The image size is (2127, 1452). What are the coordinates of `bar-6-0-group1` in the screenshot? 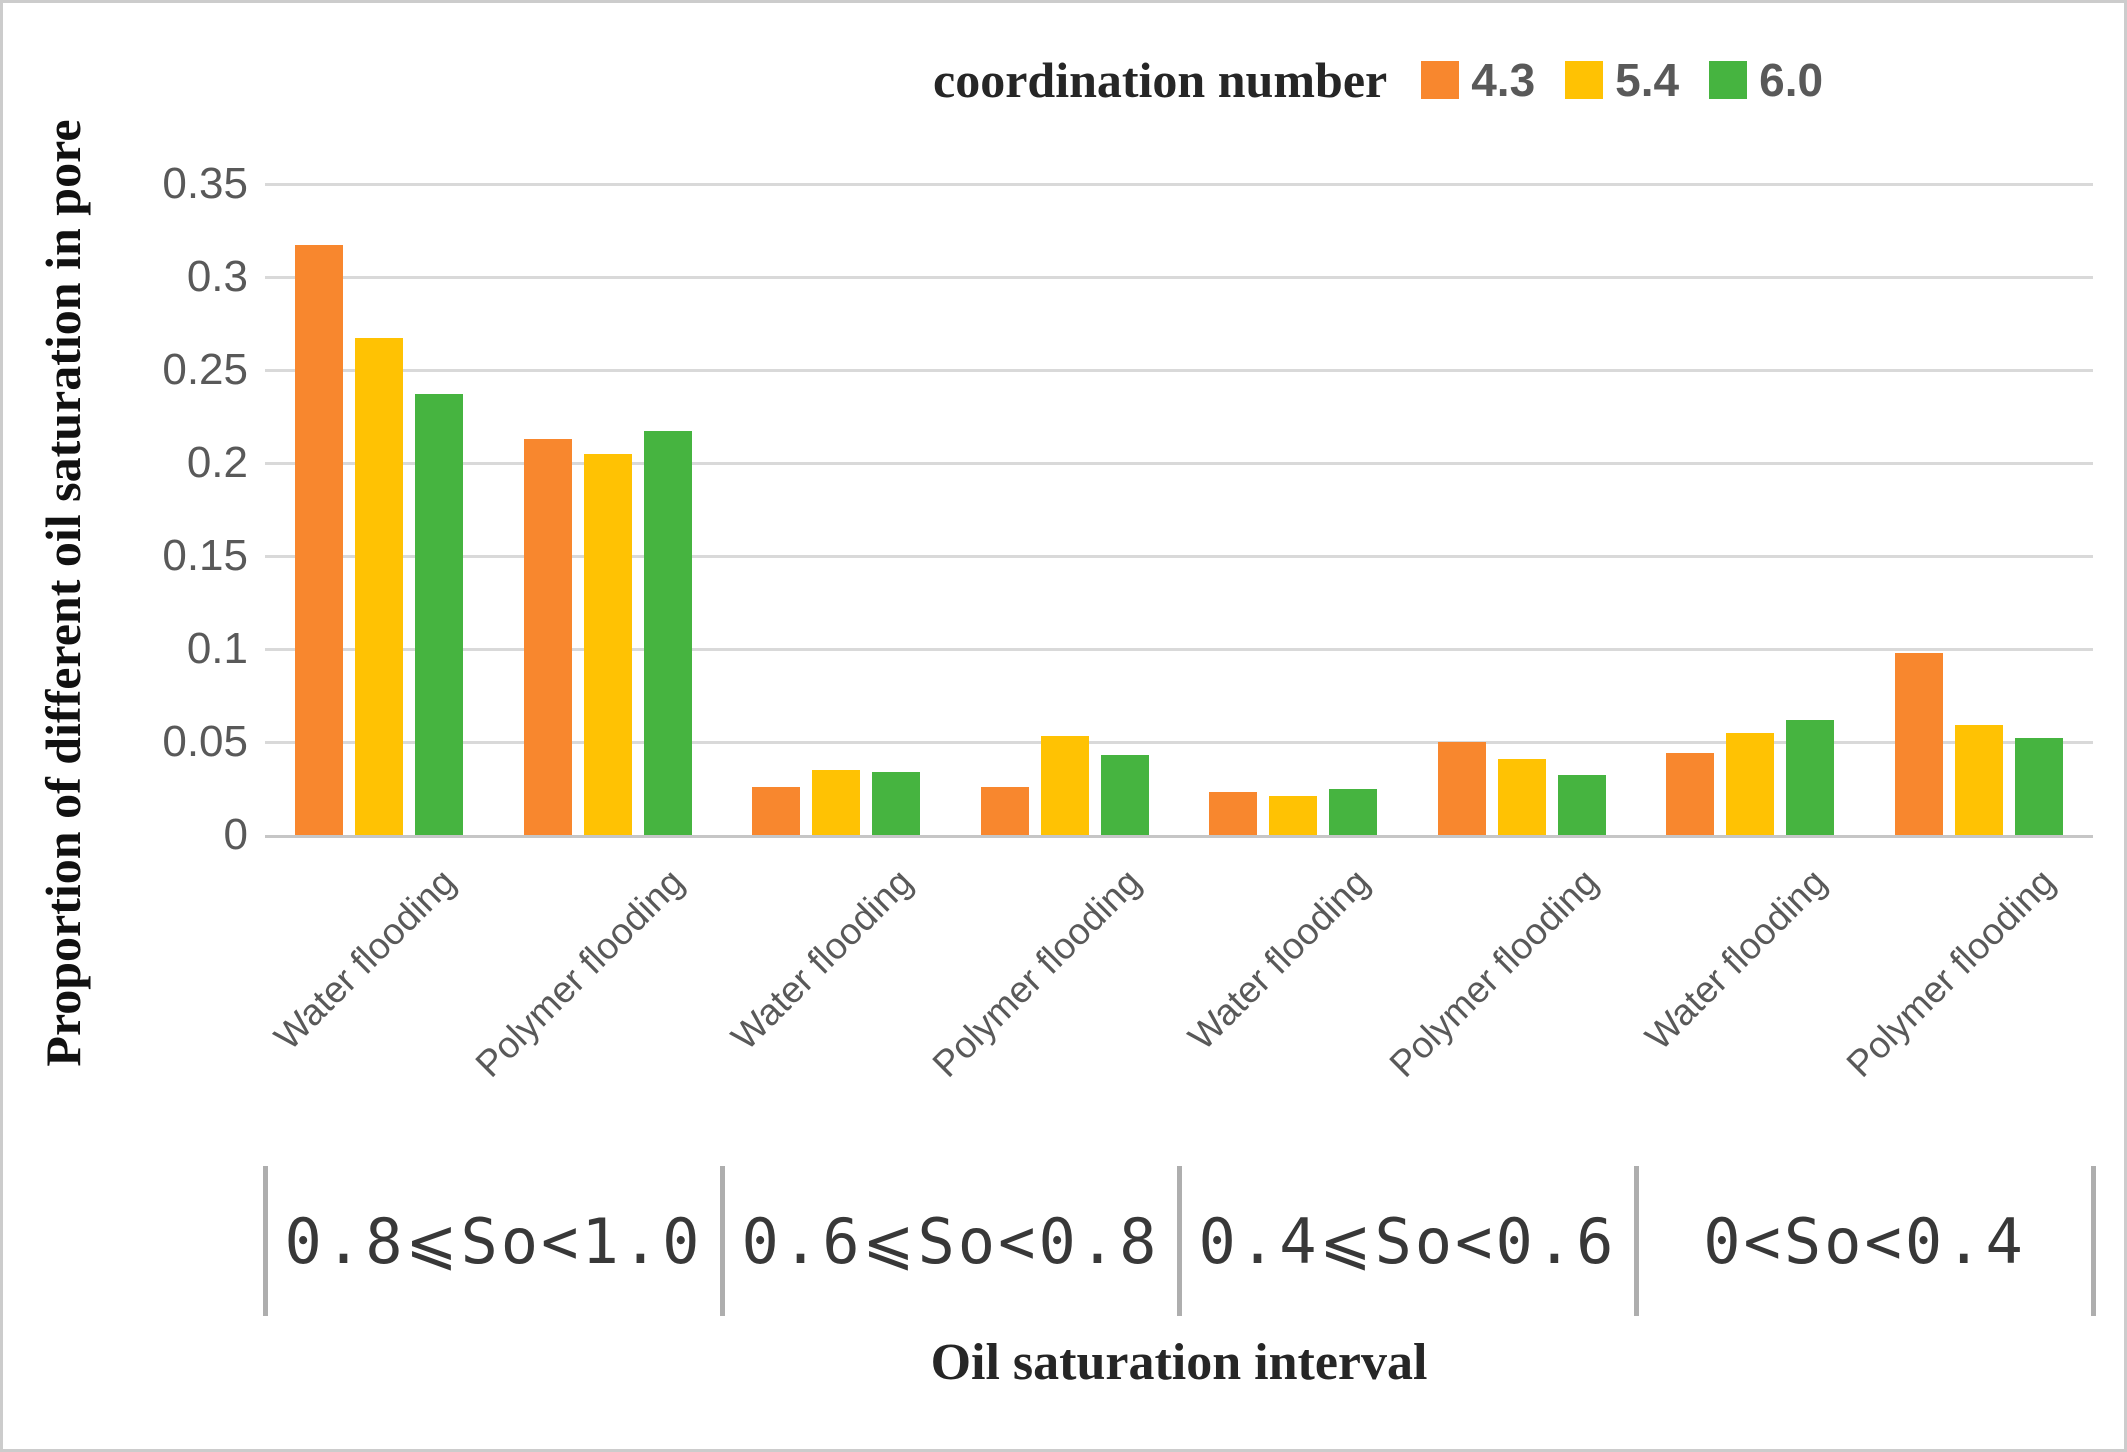 It's located at (439, 614).